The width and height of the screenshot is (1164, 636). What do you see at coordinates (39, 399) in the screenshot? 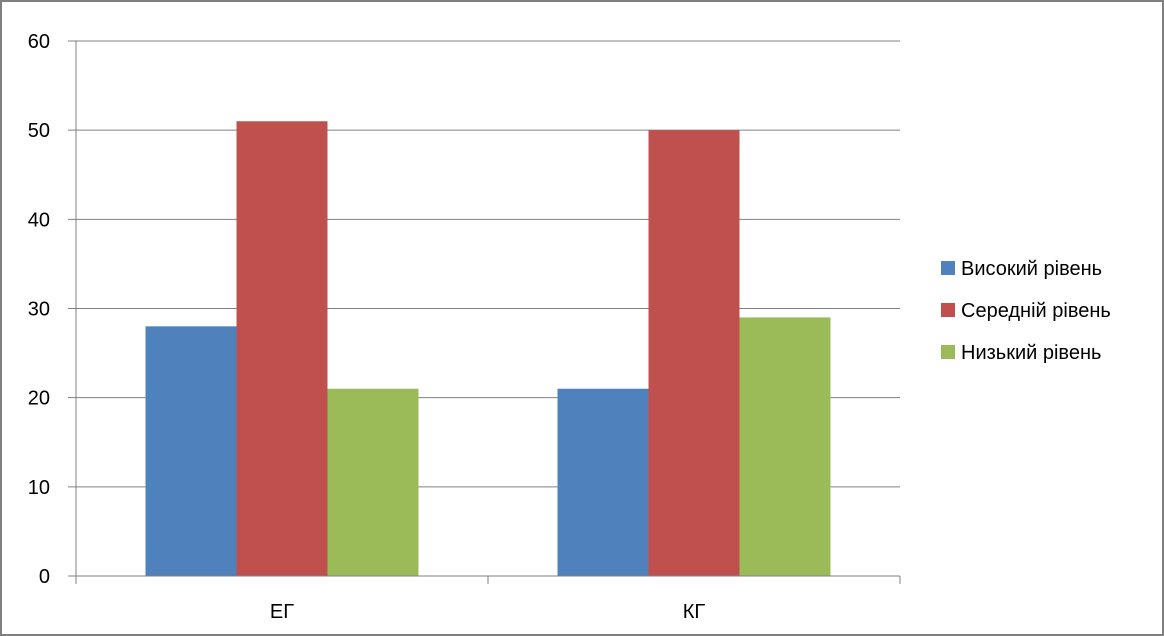
I see `y-axis-tick-label: 20` at bounding box center [39, 399].